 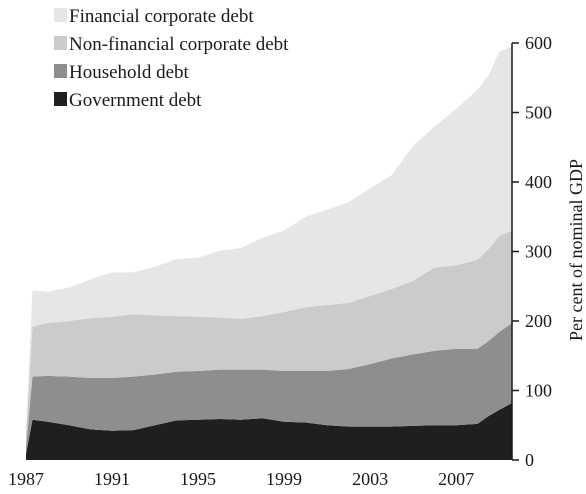 I want to click on y-tick-label: 300, so click(x=538, y=252).